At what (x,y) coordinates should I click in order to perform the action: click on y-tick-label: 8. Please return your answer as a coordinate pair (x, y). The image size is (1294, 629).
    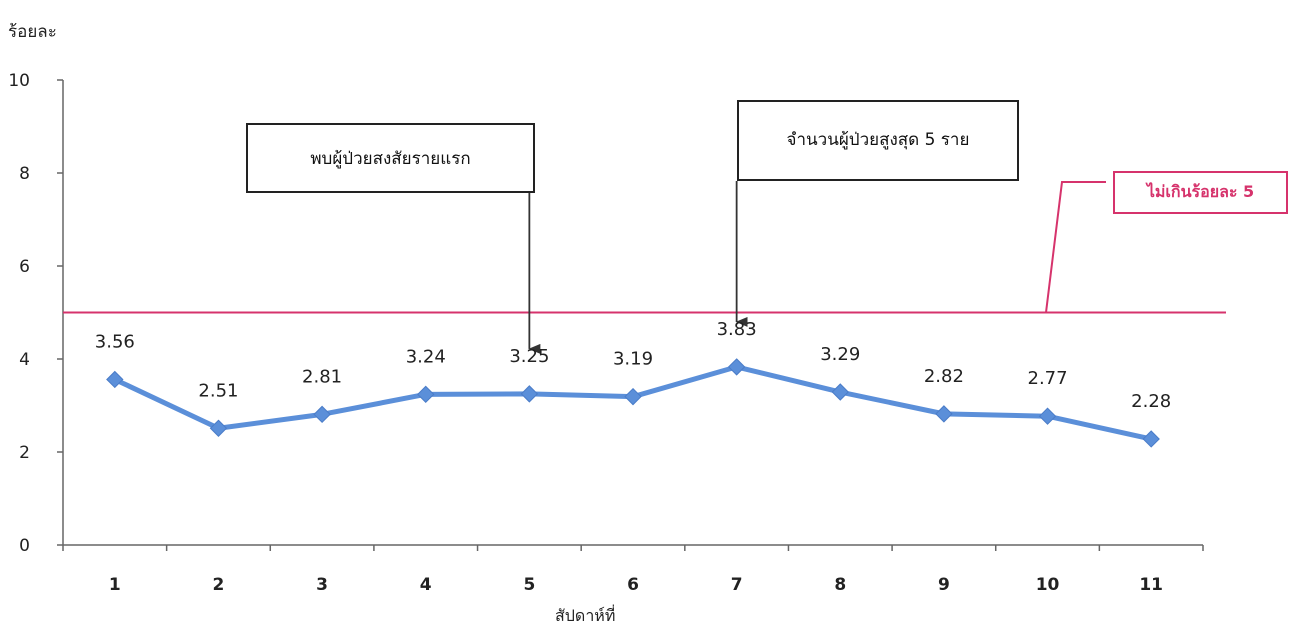
    Looking at the image, I should click on (24, 174).